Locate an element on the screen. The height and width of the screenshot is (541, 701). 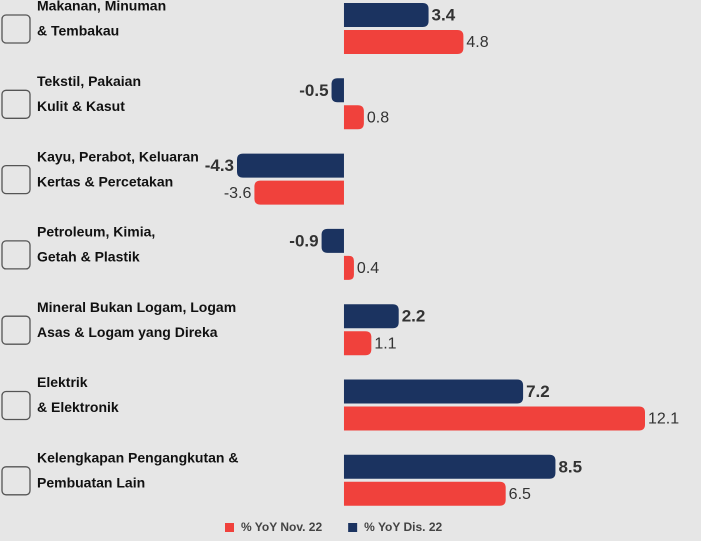
value-label: 0.4 is located at coordinates (368, 268).